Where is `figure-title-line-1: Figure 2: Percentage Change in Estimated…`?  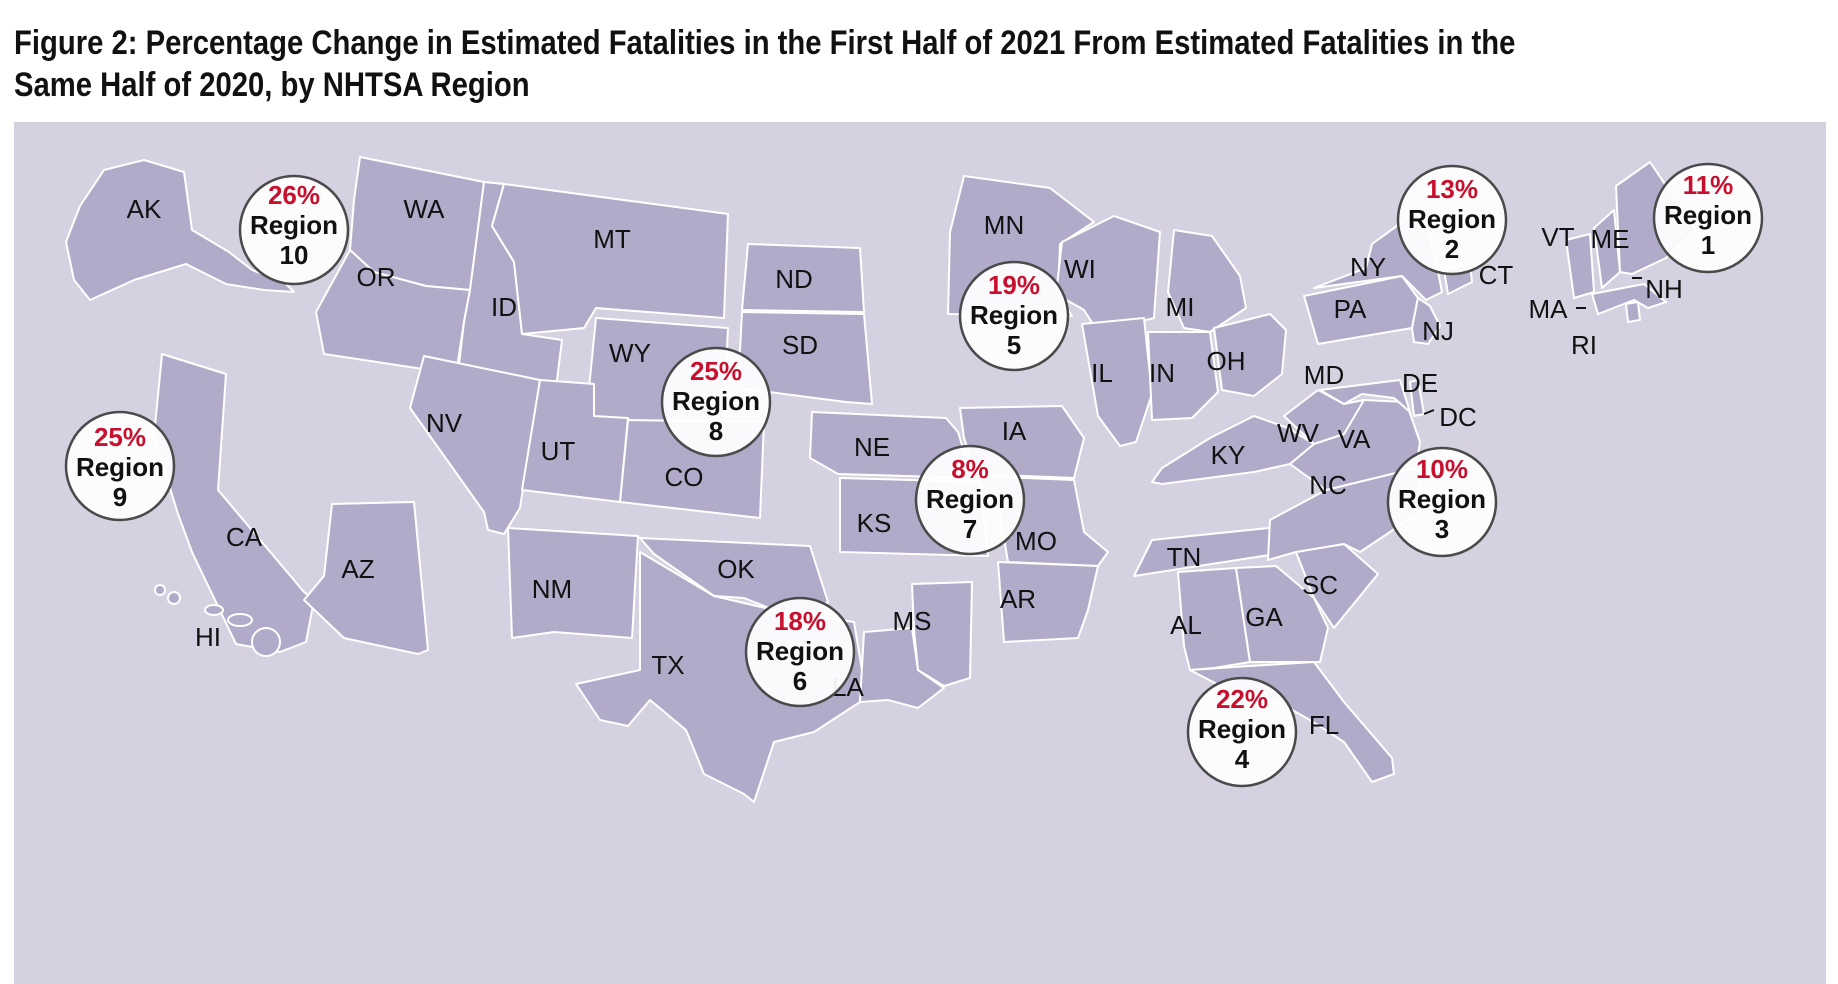
figure-title-line-1: Figure 2: Percentage Change in Estimated… is located at coordinates (765, 43).